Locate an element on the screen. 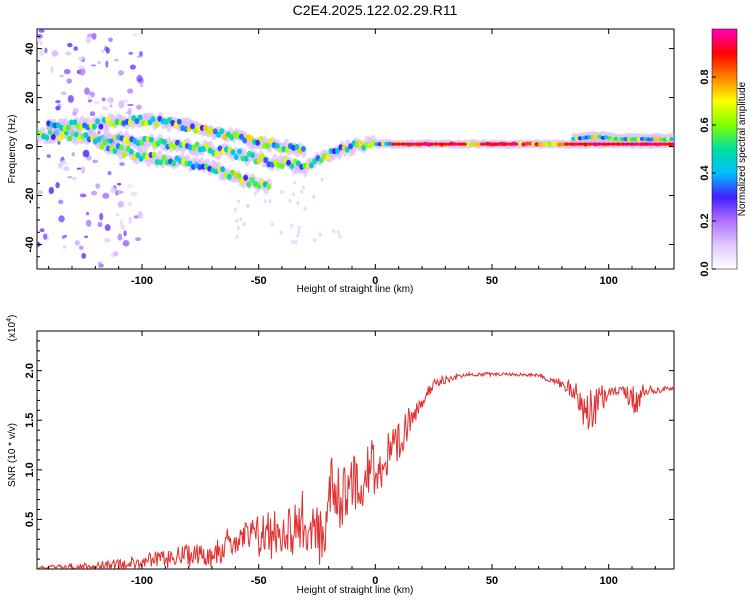 Image resolution: width=750 pixels, height=600 pixels. colorbar-tick-label: 0.8 is located at coordinates (705, 76).